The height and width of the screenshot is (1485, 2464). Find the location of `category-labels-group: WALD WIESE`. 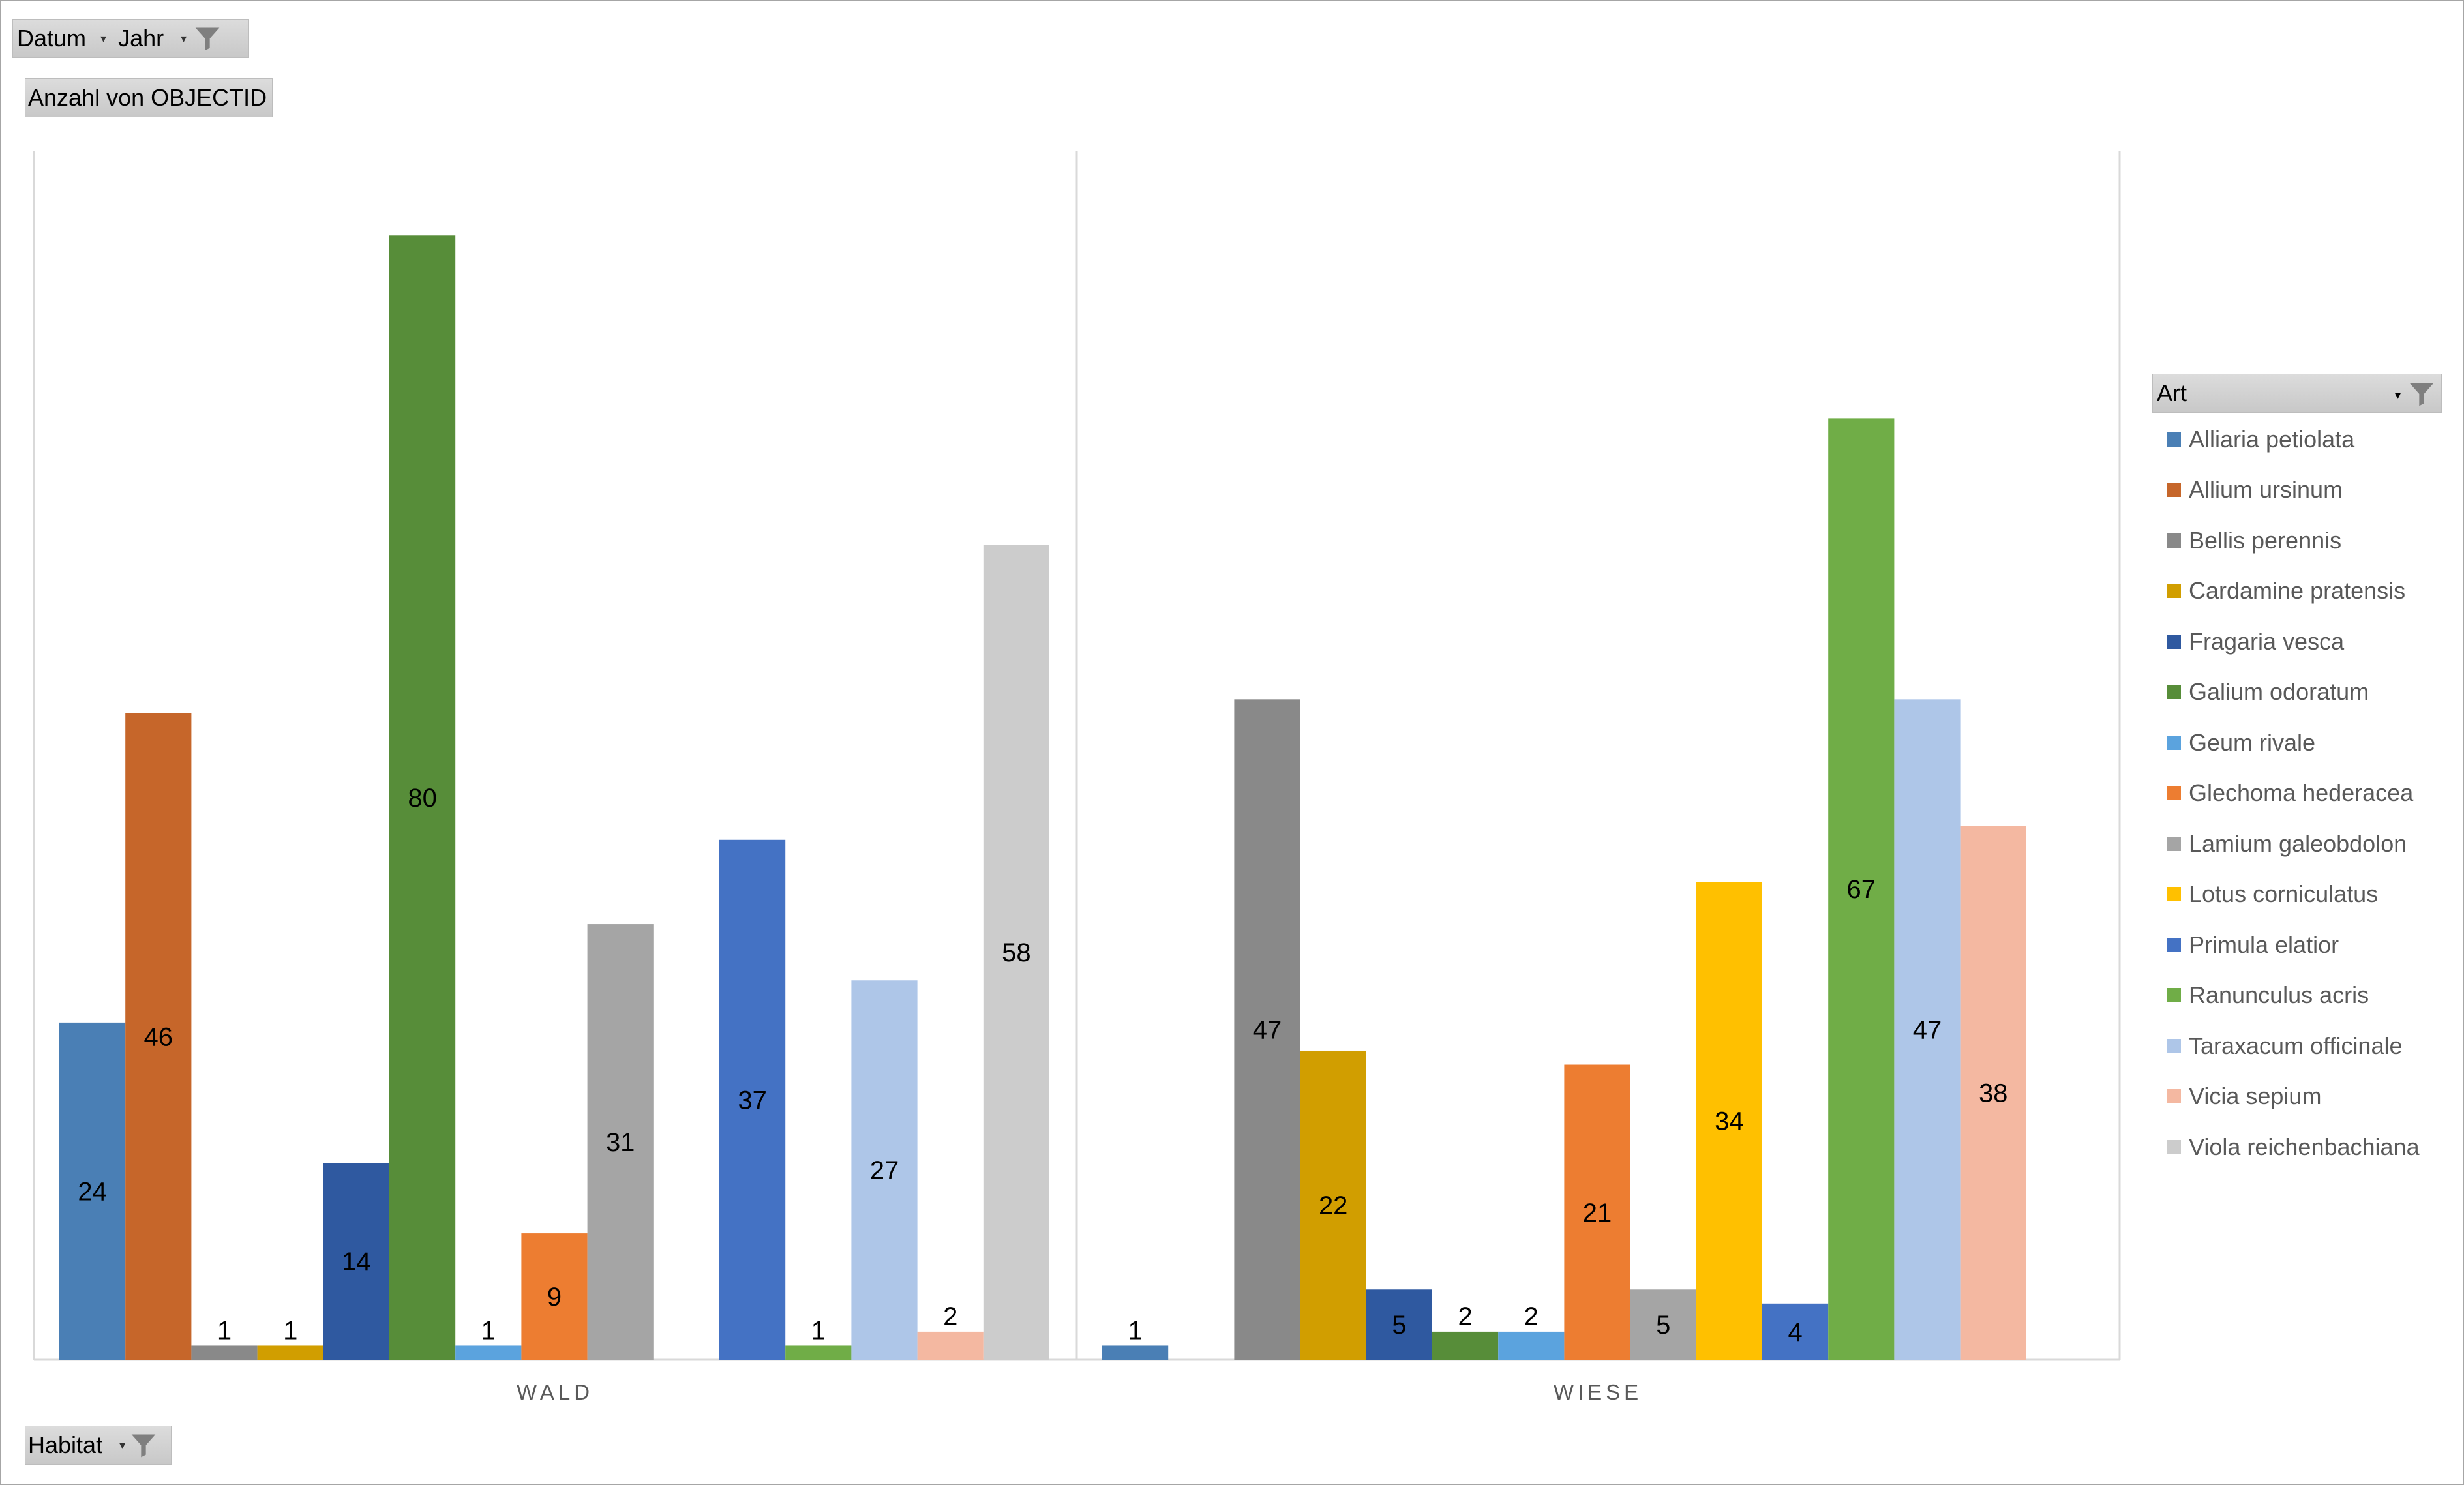

category-labels-group: WALD WIESE is located at coordinates (1077, 1392).